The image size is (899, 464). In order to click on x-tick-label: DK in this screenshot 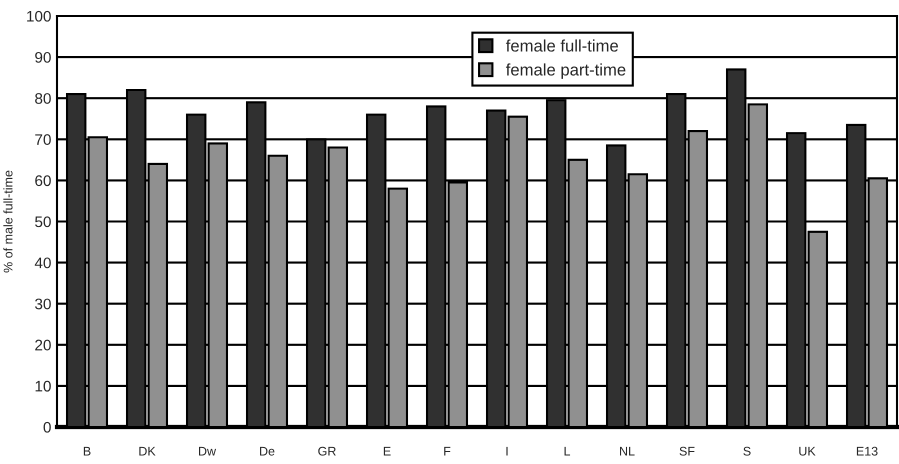, I will do `click(147, 451)`.